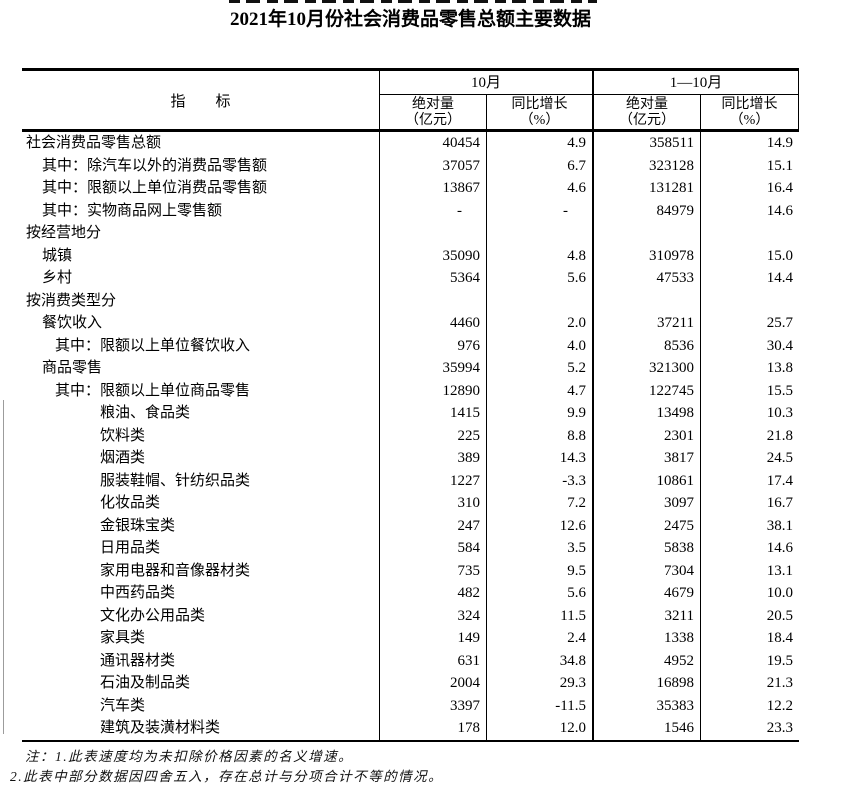 This screenshot has width=855, height=798. Describe the element at coordinates (779, 525) in the screenshot. I see `row-value-janoct-growth: 38.1` at that location.